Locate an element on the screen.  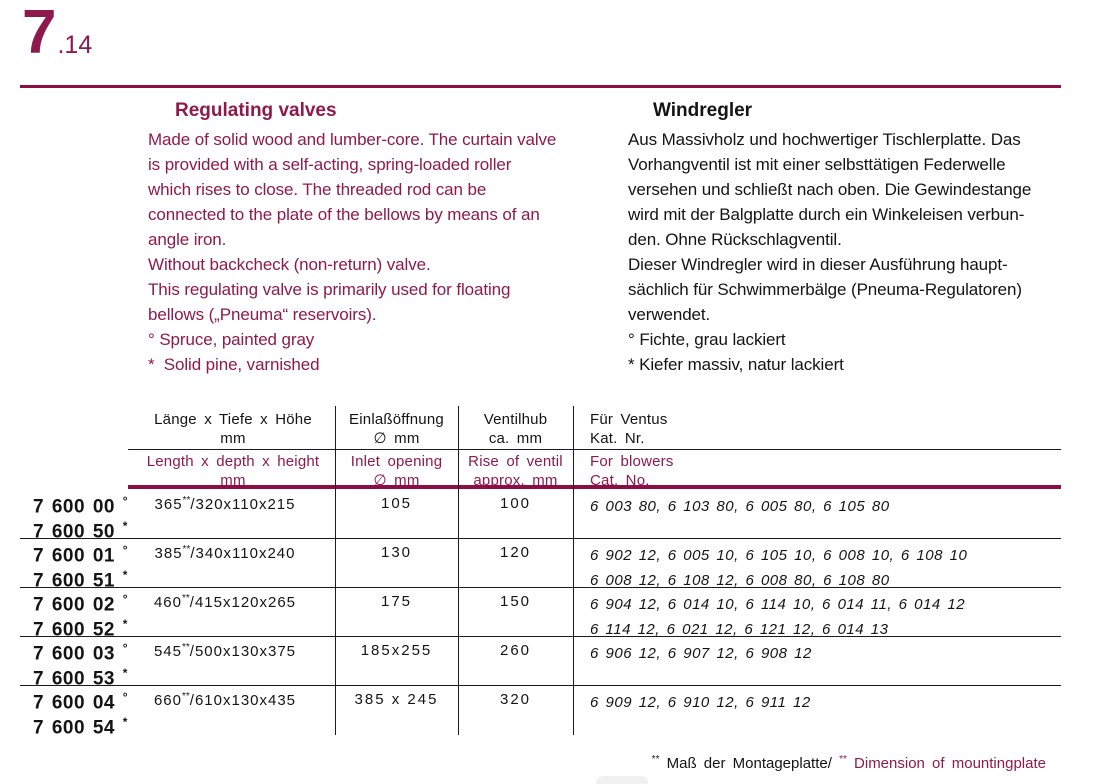
catalog-number: 7 600 02 ° is located at coordinates (80, 604).